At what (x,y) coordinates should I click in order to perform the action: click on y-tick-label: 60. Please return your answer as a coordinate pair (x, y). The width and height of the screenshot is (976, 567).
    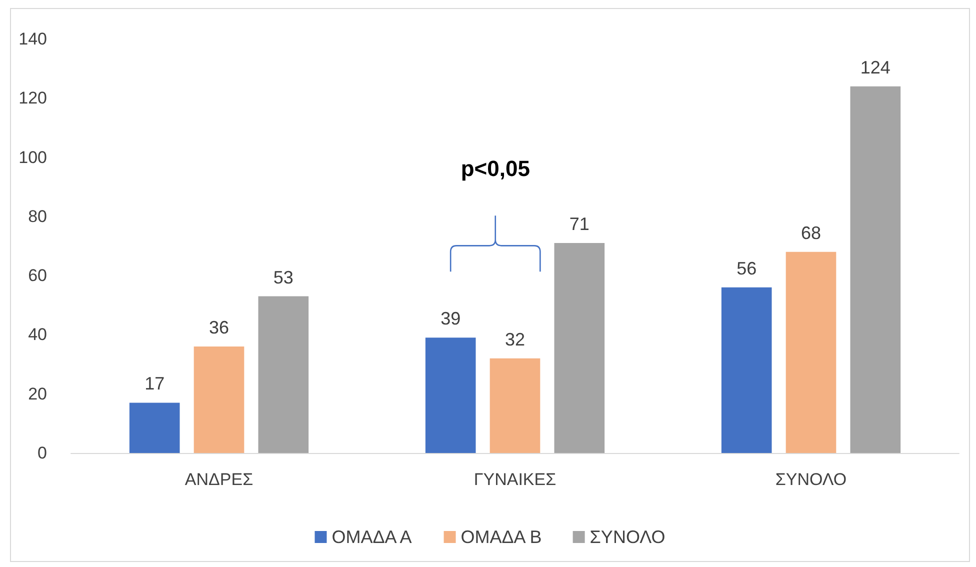
    Looking at the image, I should click on (37, 276).